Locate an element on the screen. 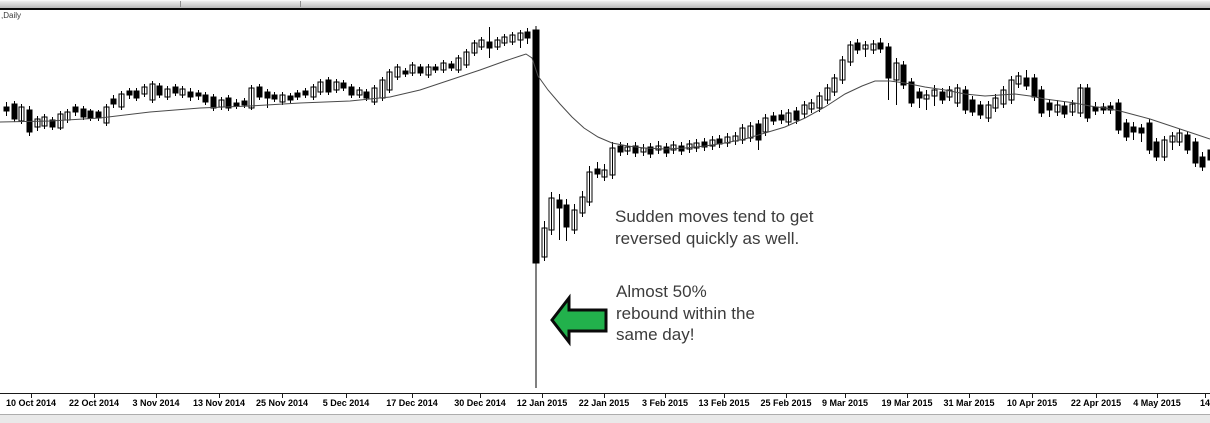  annotation-rebound: Almost 50% rebound within the same day! is located at coordinates (685, 313).